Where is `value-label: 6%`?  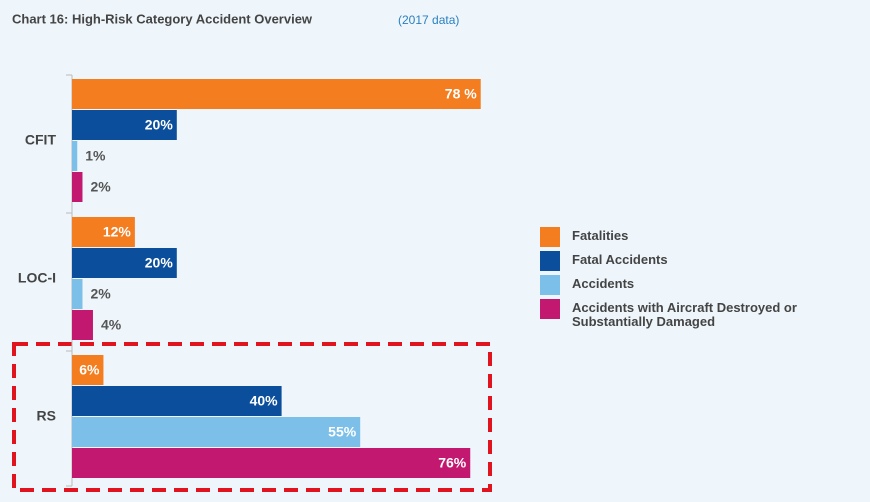 value-label: 6% is located at coordinates (89, 370).